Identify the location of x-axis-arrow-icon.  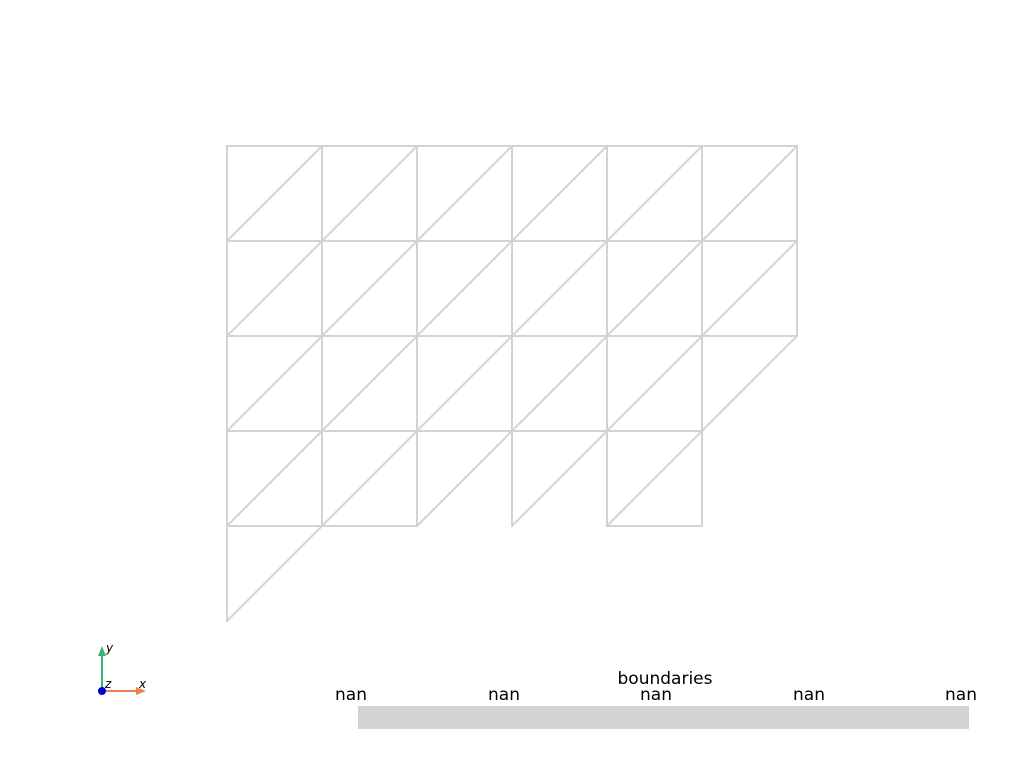
(141, 691).